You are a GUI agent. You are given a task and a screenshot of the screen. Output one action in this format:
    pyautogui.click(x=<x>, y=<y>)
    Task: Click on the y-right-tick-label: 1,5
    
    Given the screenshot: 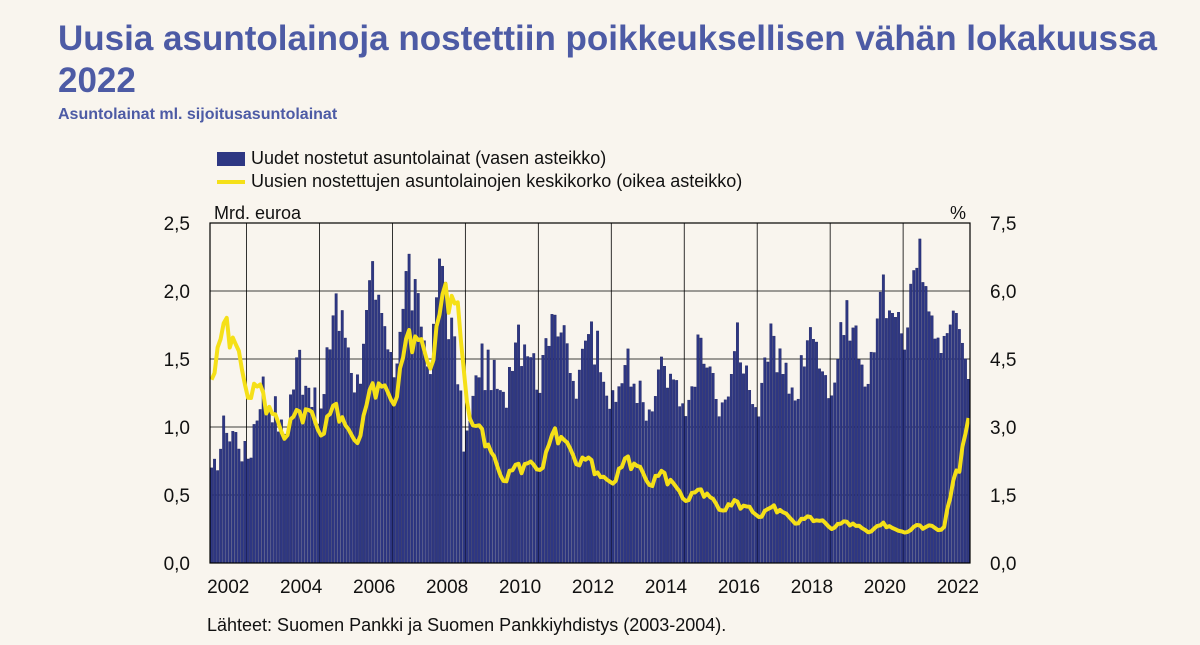 What is the action you would take?
    pyautogui.click(x=1003, y=496)
    